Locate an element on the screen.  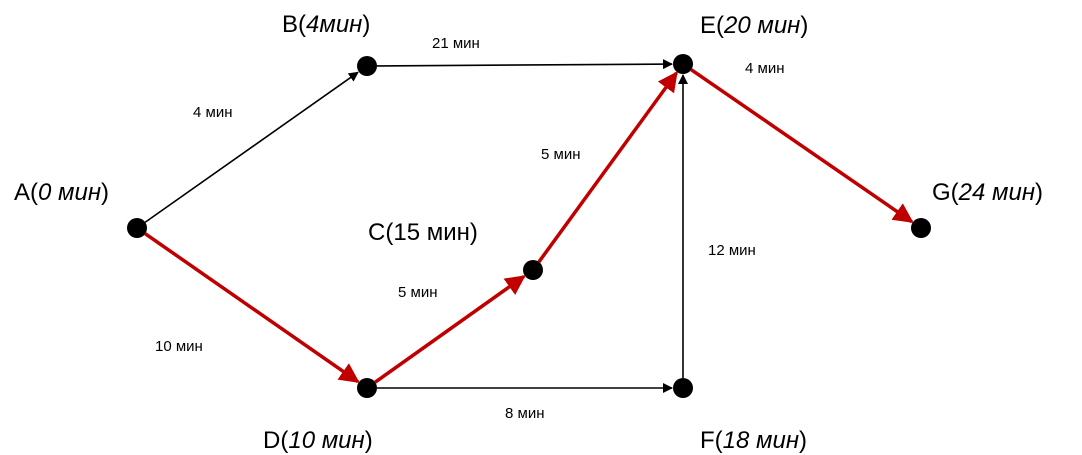
node-name-f: F is located at coordinates (707, 440).